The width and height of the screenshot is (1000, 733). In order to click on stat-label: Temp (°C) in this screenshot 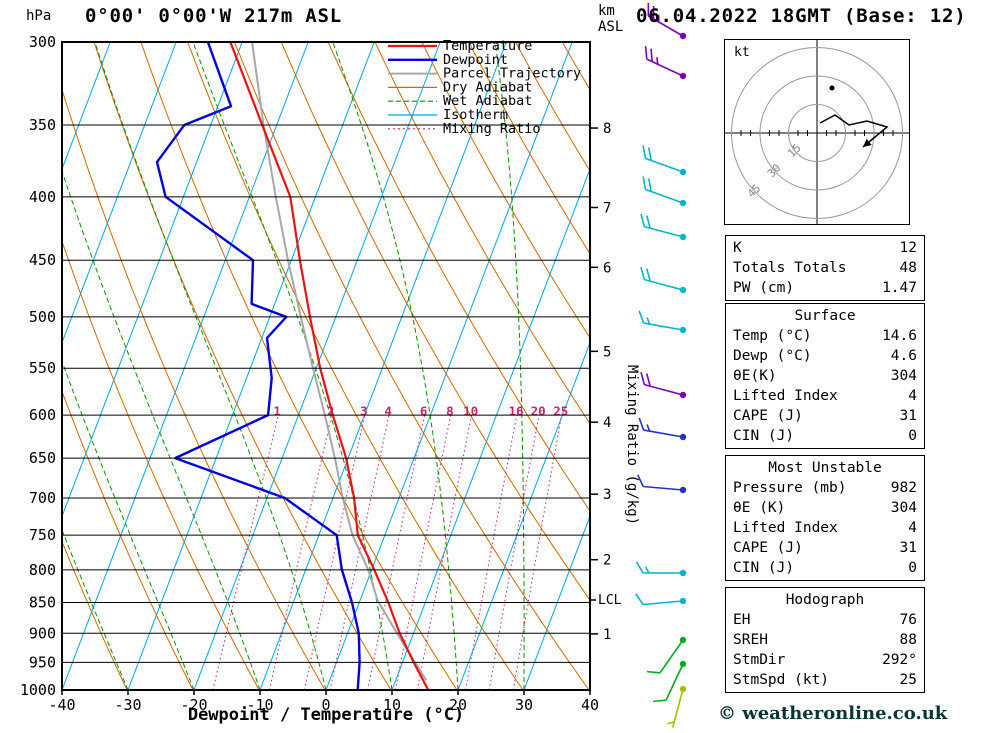, I will do `click(772, 336)`.